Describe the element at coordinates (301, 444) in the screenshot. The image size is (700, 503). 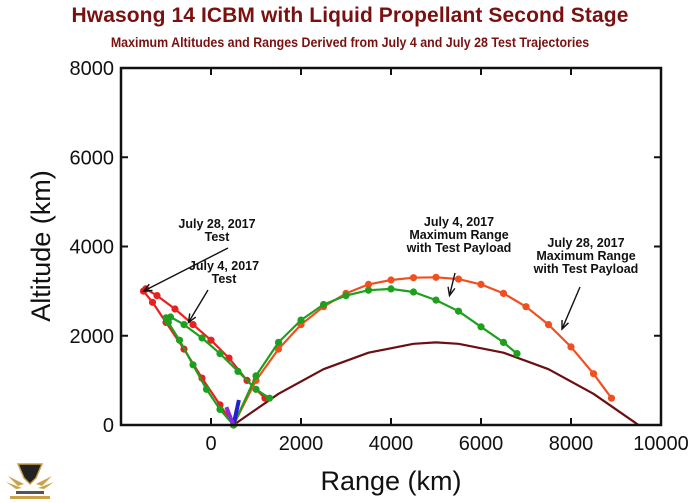
I see `x-tick-label: 2000` at that location.